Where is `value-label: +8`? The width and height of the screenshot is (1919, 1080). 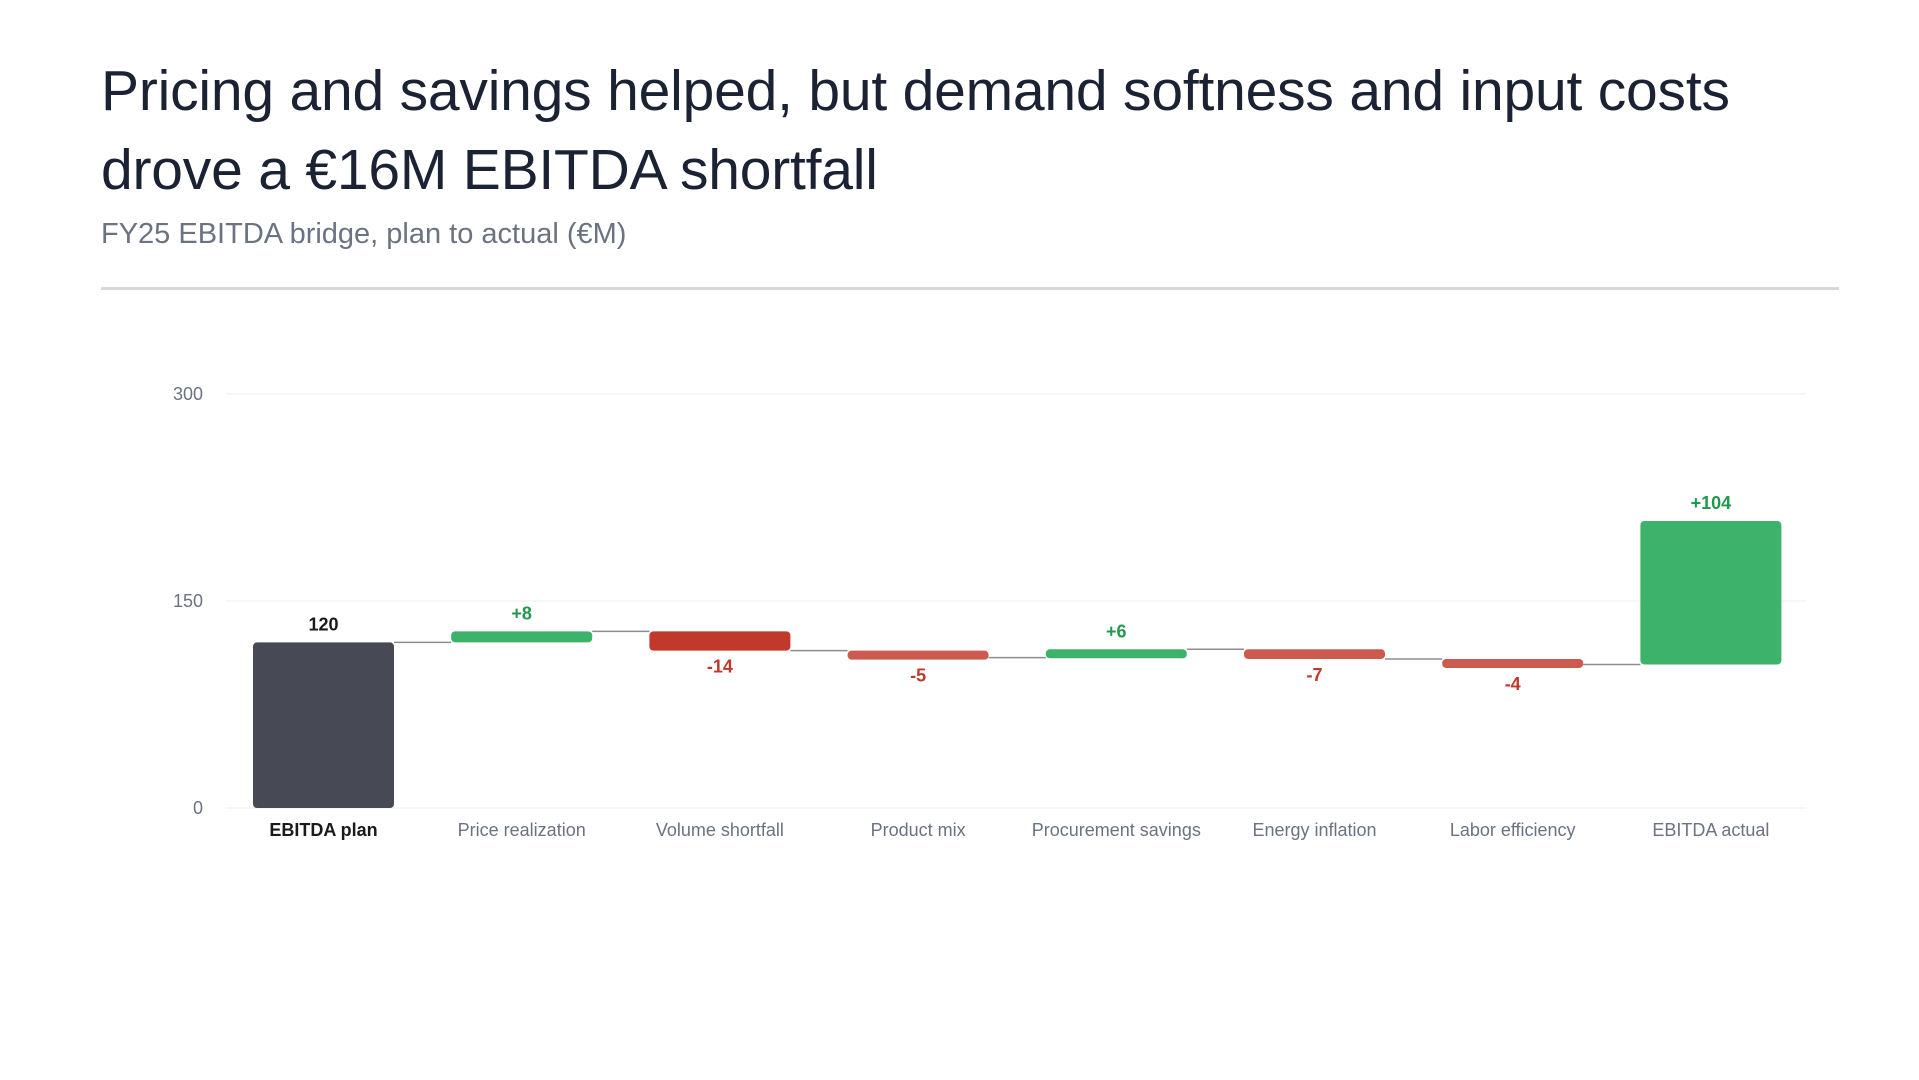 value-label: +8 is located at coordinates (521, 613).